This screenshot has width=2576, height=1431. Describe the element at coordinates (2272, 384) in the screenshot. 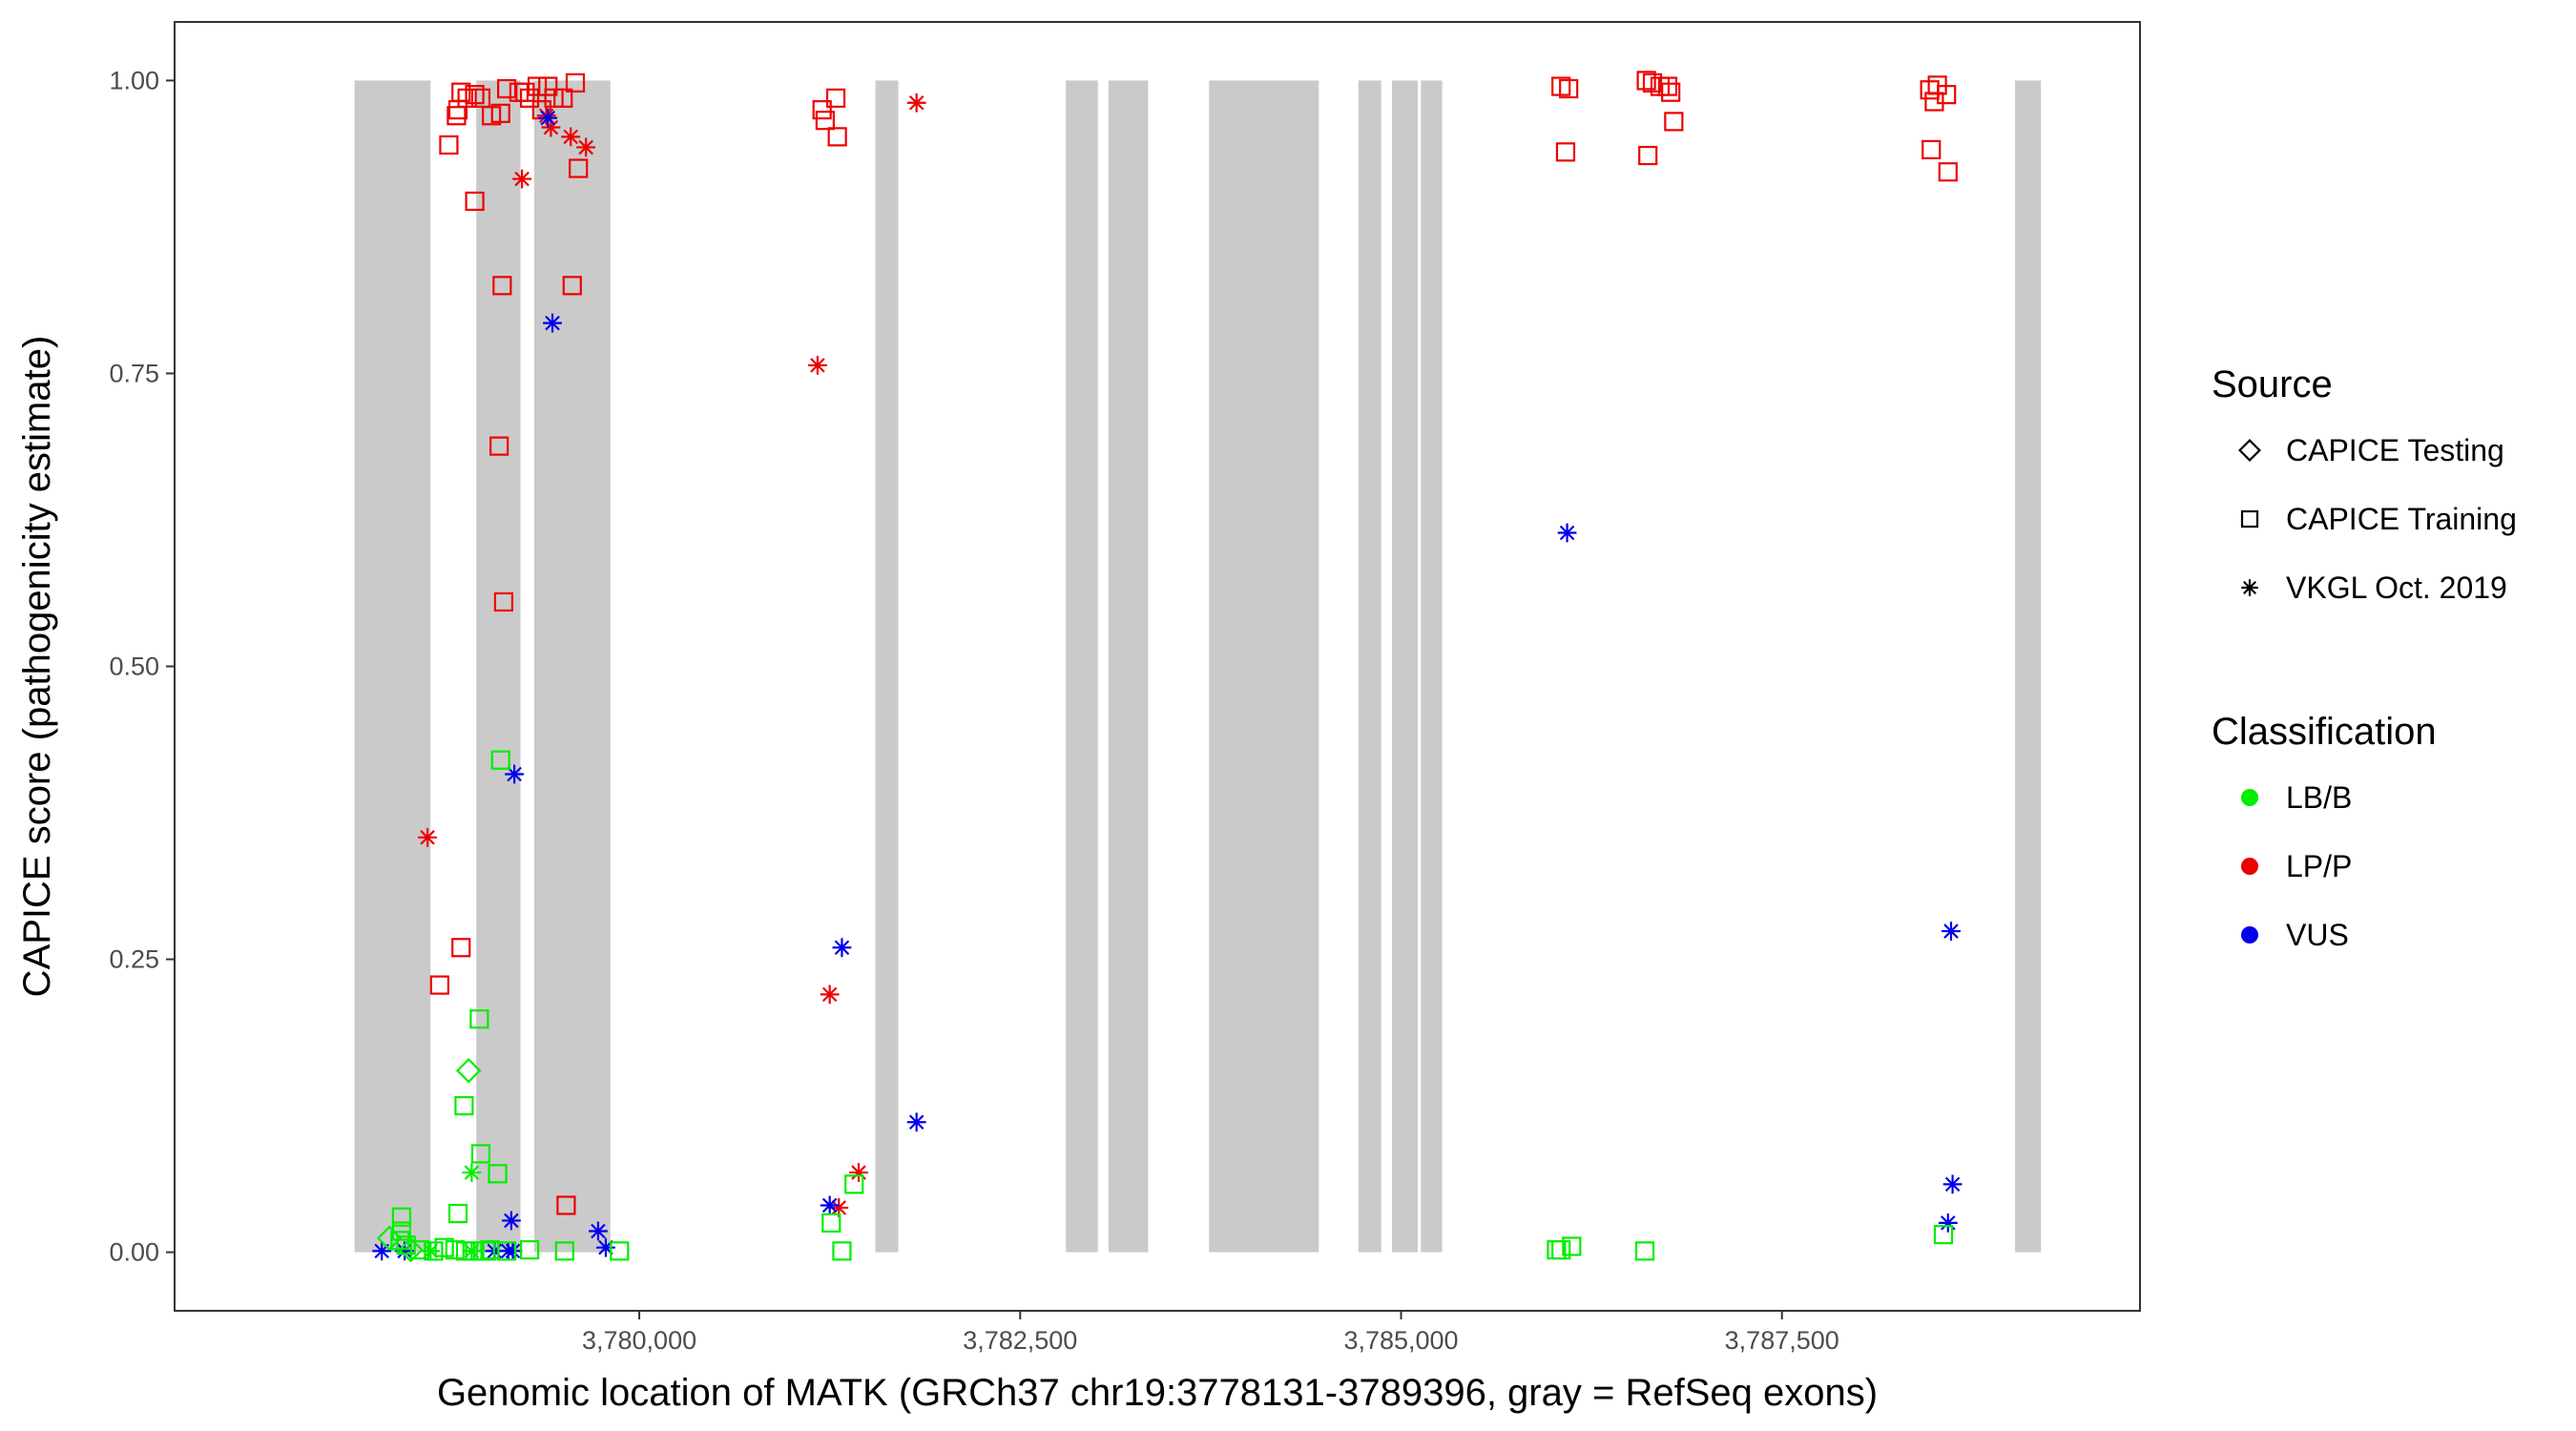

I see `legend-source-title: Source` at that location.